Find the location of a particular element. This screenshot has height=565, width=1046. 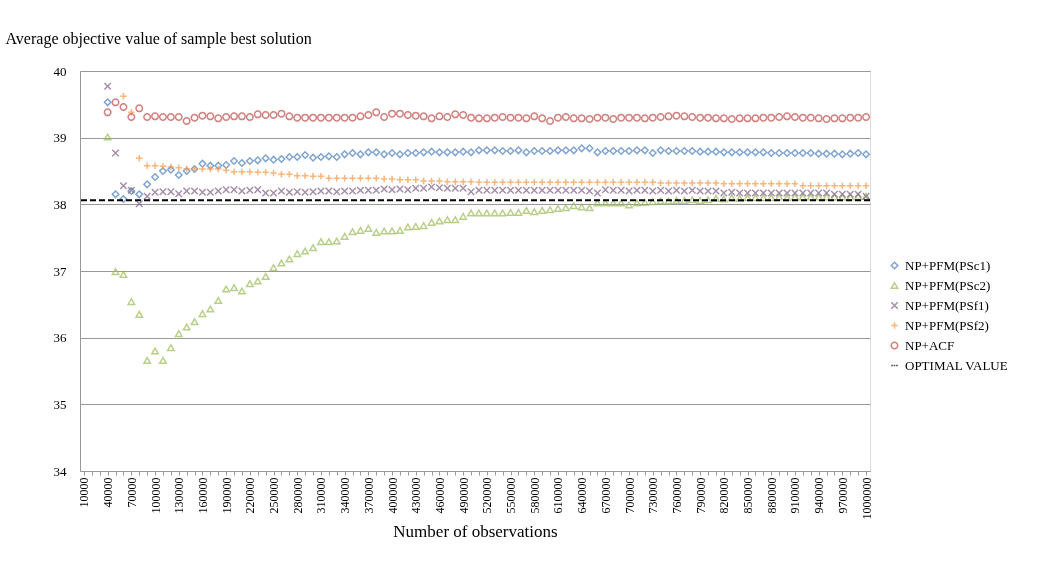

x-tick-label: 790000 is located at coordinates (700, 495).